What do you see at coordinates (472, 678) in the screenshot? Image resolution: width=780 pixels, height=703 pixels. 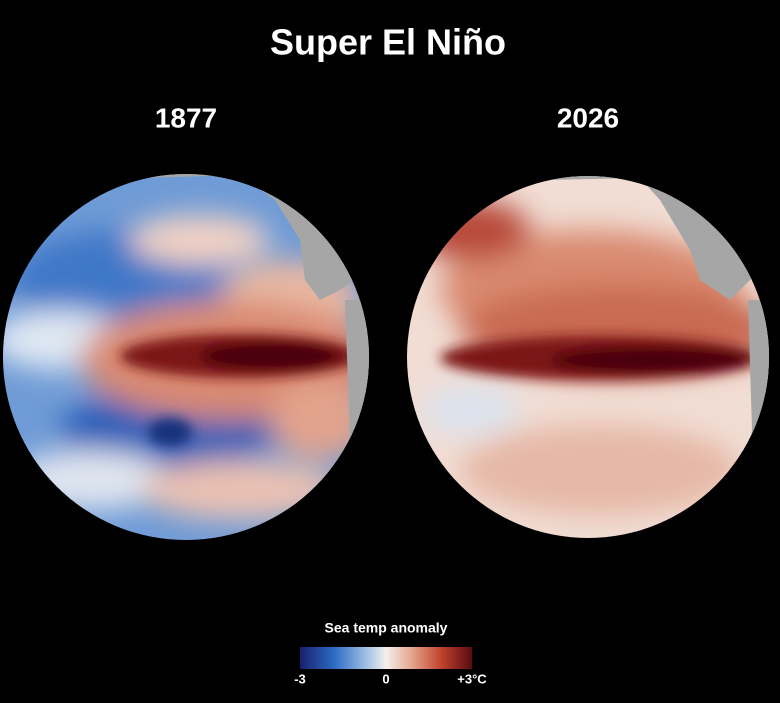 I see `legend-tick-label: +3°C` at bounding box center [472, 678].